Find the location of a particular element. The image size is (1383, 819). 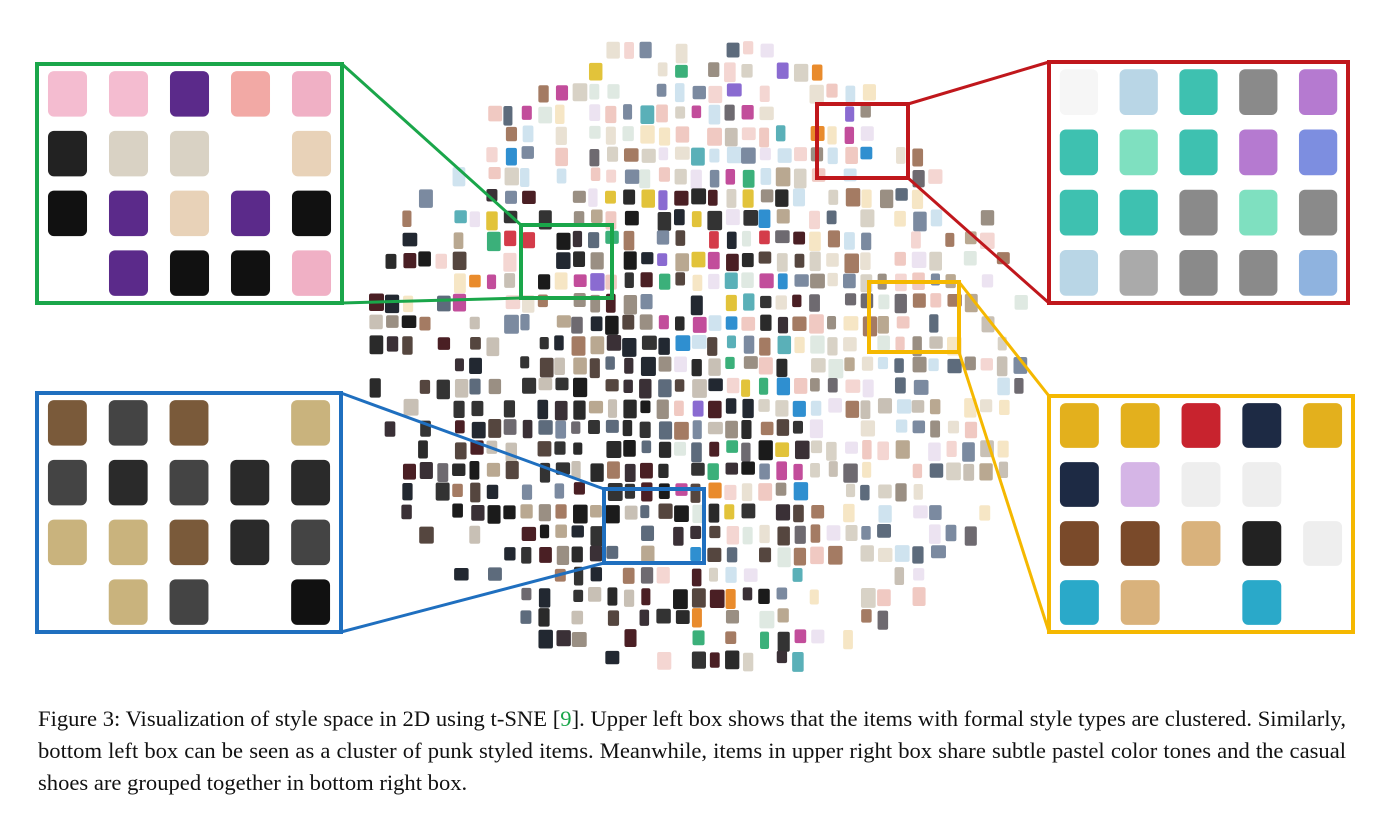

zoom-source-frame is located at coordinates (862, 141).